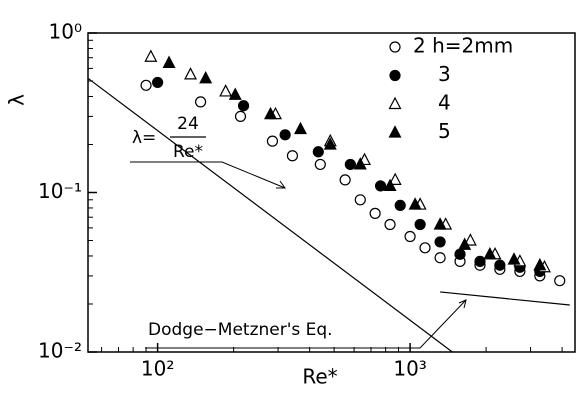 This screenshot has height=394, width=577. Describe the element at coordinates (157, 369) in the screenshot. I see `x-tick-label: 10²` at that location.